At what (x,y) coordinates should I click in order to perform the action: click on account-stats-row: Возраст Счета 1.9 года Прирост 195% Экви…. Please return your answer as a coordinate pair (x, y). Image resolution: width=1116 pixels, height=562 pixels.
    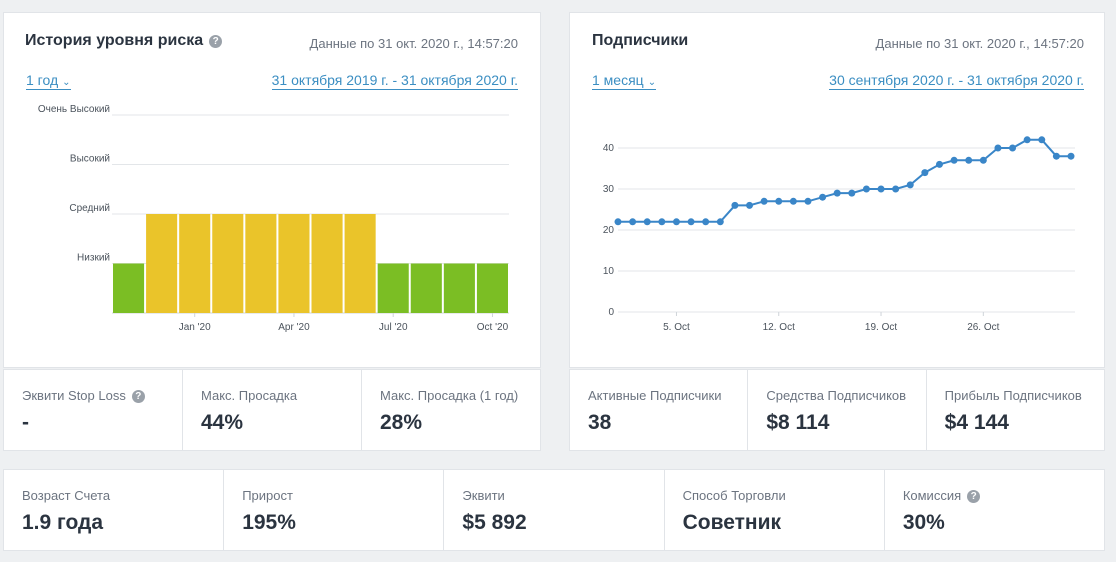
    Looking at the image, I should click on (554, 510).